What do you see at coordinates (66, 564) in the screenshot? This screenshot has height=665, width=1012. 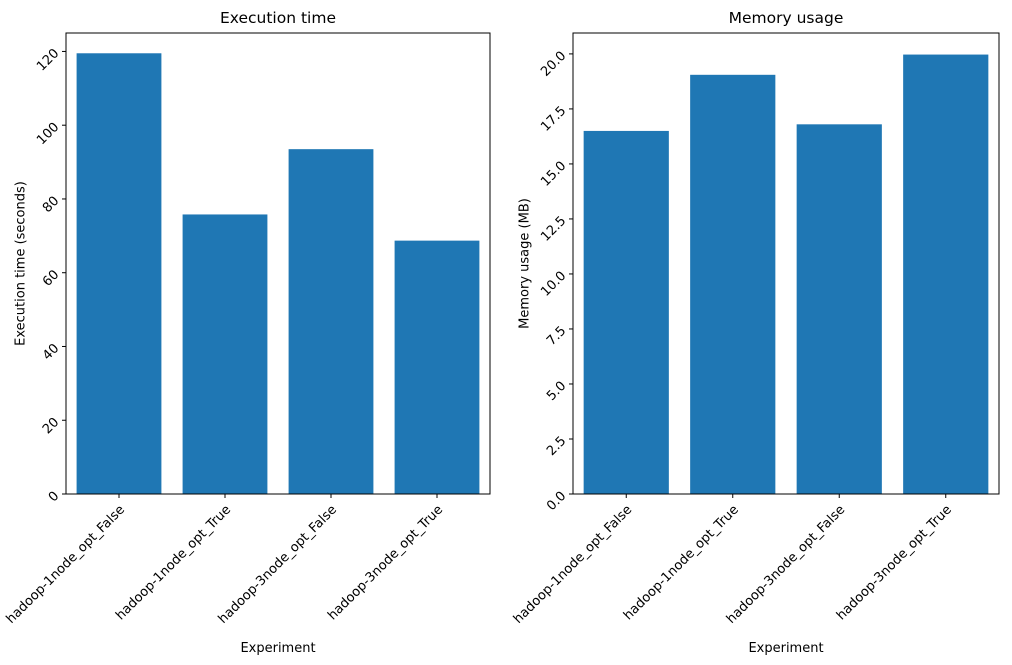 I see `exec-xtick-label-0: hadoop-1node_opt_False` at bounding box center [66, 564].